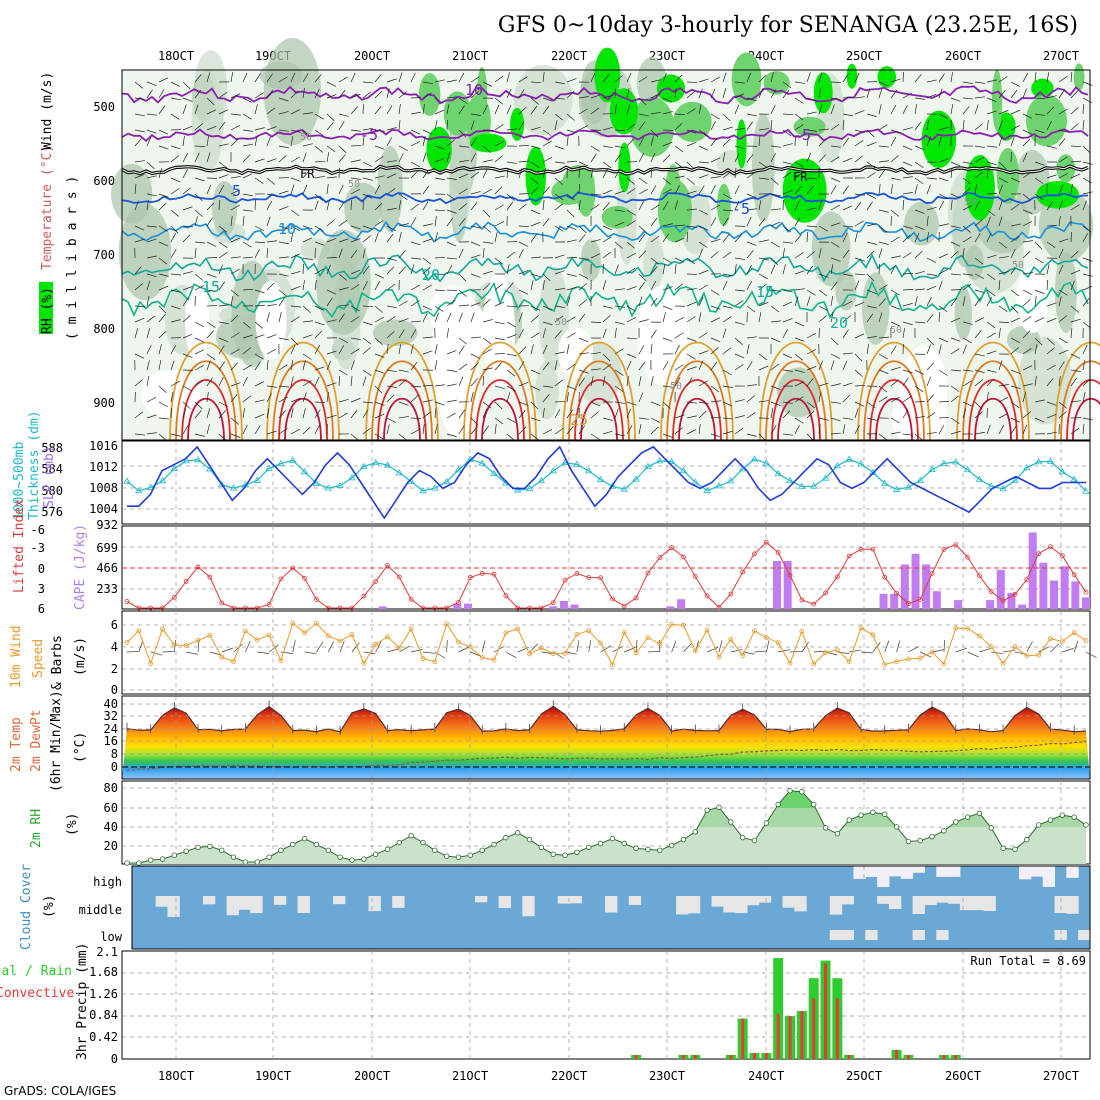  What do you see at coordinates (36, 828) in the screenshot?
I see `rh2m-axis-label: 2m RH` at bounding box center [36, 828].